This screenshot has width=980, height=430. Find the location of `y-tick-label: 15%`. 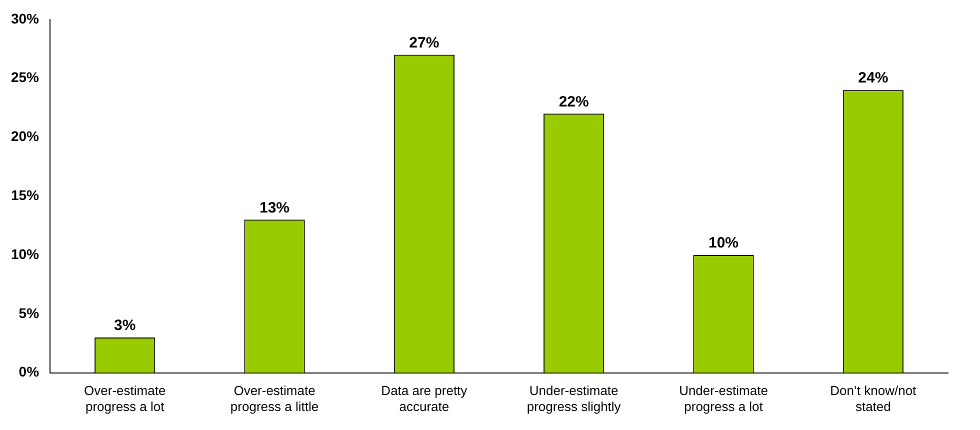

y-tick-label: 15% is located at coordinates (25, 194).